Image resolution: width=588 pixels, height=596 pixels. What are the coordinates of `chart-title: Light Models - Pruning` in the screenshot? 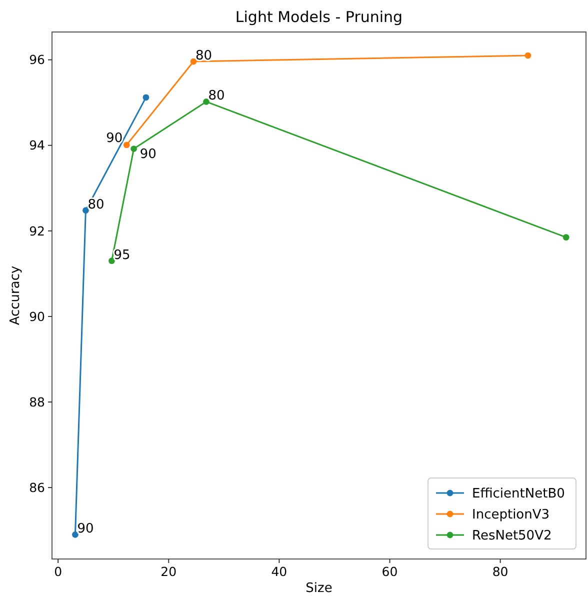 It's located at (319, 17).